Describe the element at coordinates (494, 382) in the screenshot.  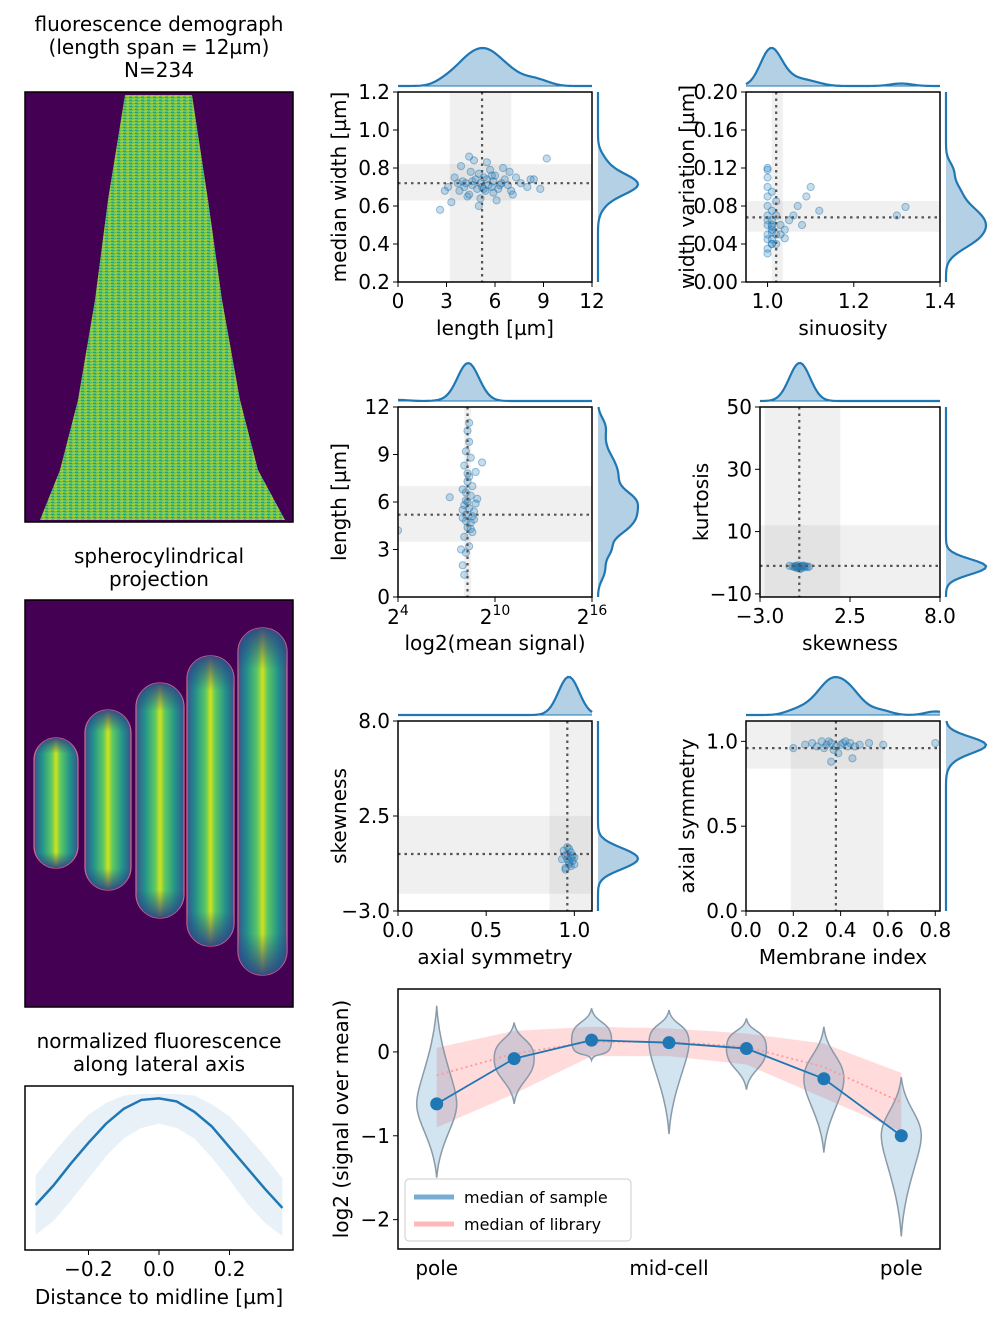
I see `length_vs_signal-top-marginal-kde` at that location.